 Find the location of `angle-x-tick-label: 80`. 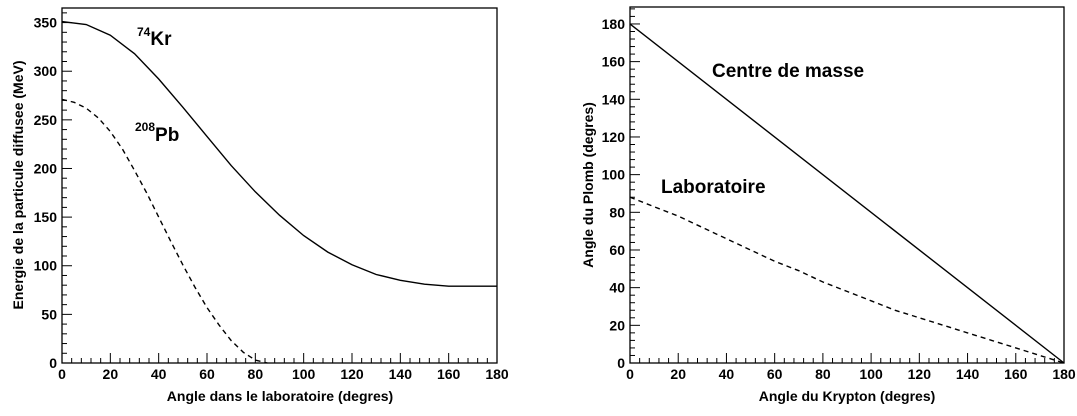

angle-x-tick-label: 80 is located at coordinates (823, 374).